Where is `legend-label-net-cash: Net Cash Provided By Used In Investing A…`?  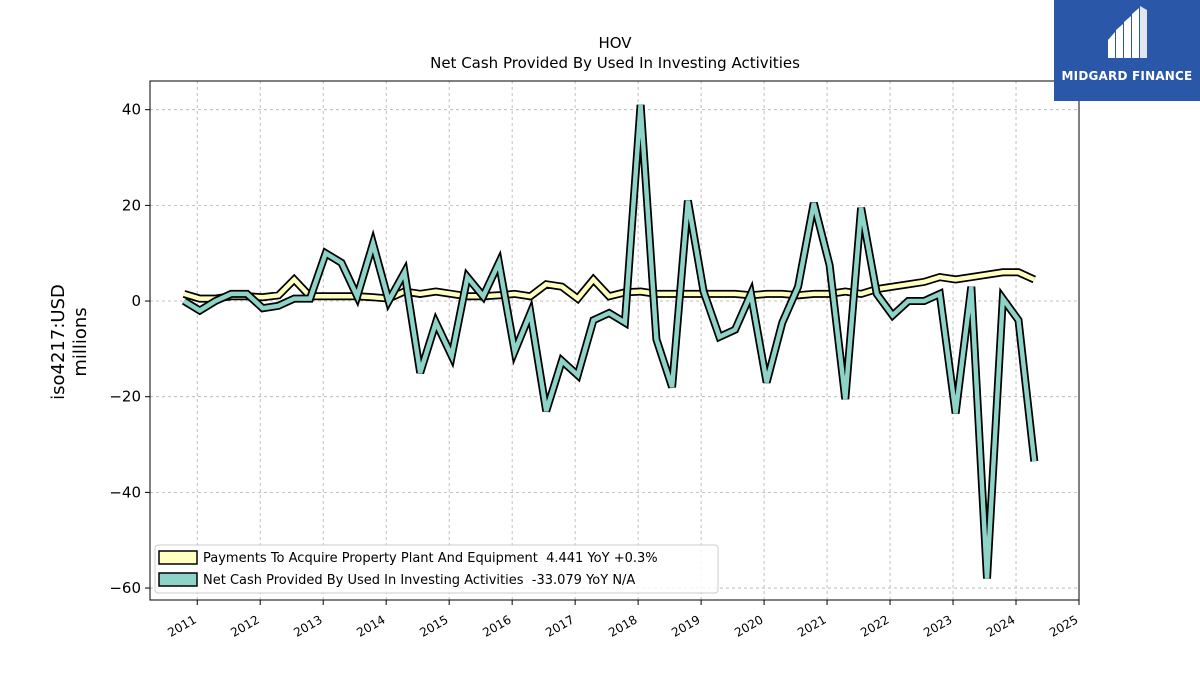
legend-label-net-cash: Net Cash Provided By Used In Investing A… is located at coordinates (419, 580).